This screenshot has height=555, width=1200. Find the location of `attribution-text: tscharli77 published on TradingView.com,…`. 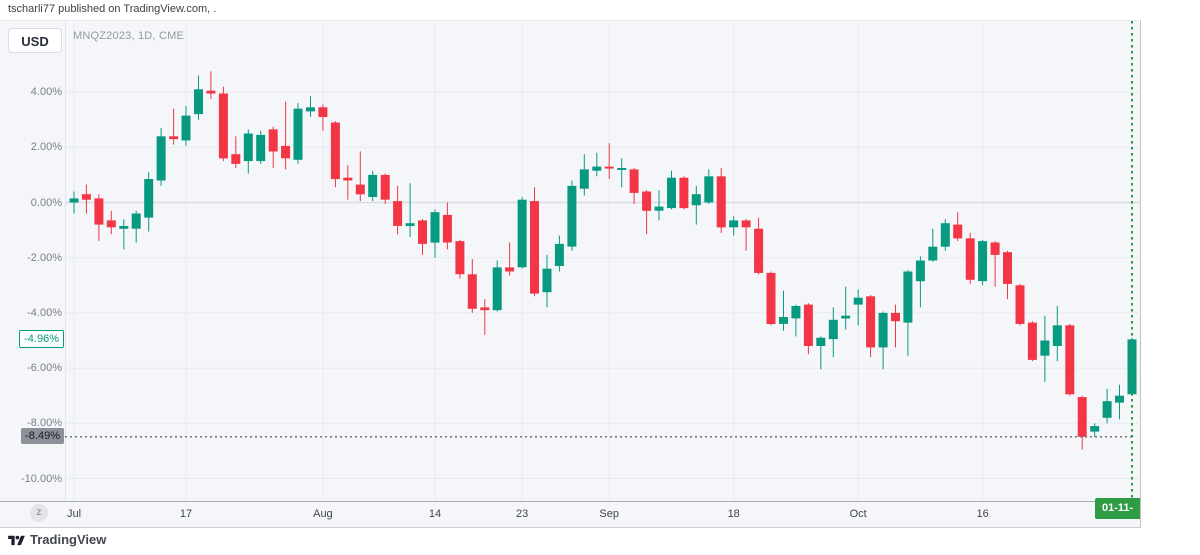

attribution-text: tscharli77 published on TradingView.com,… is located at coordinates (112, 9).